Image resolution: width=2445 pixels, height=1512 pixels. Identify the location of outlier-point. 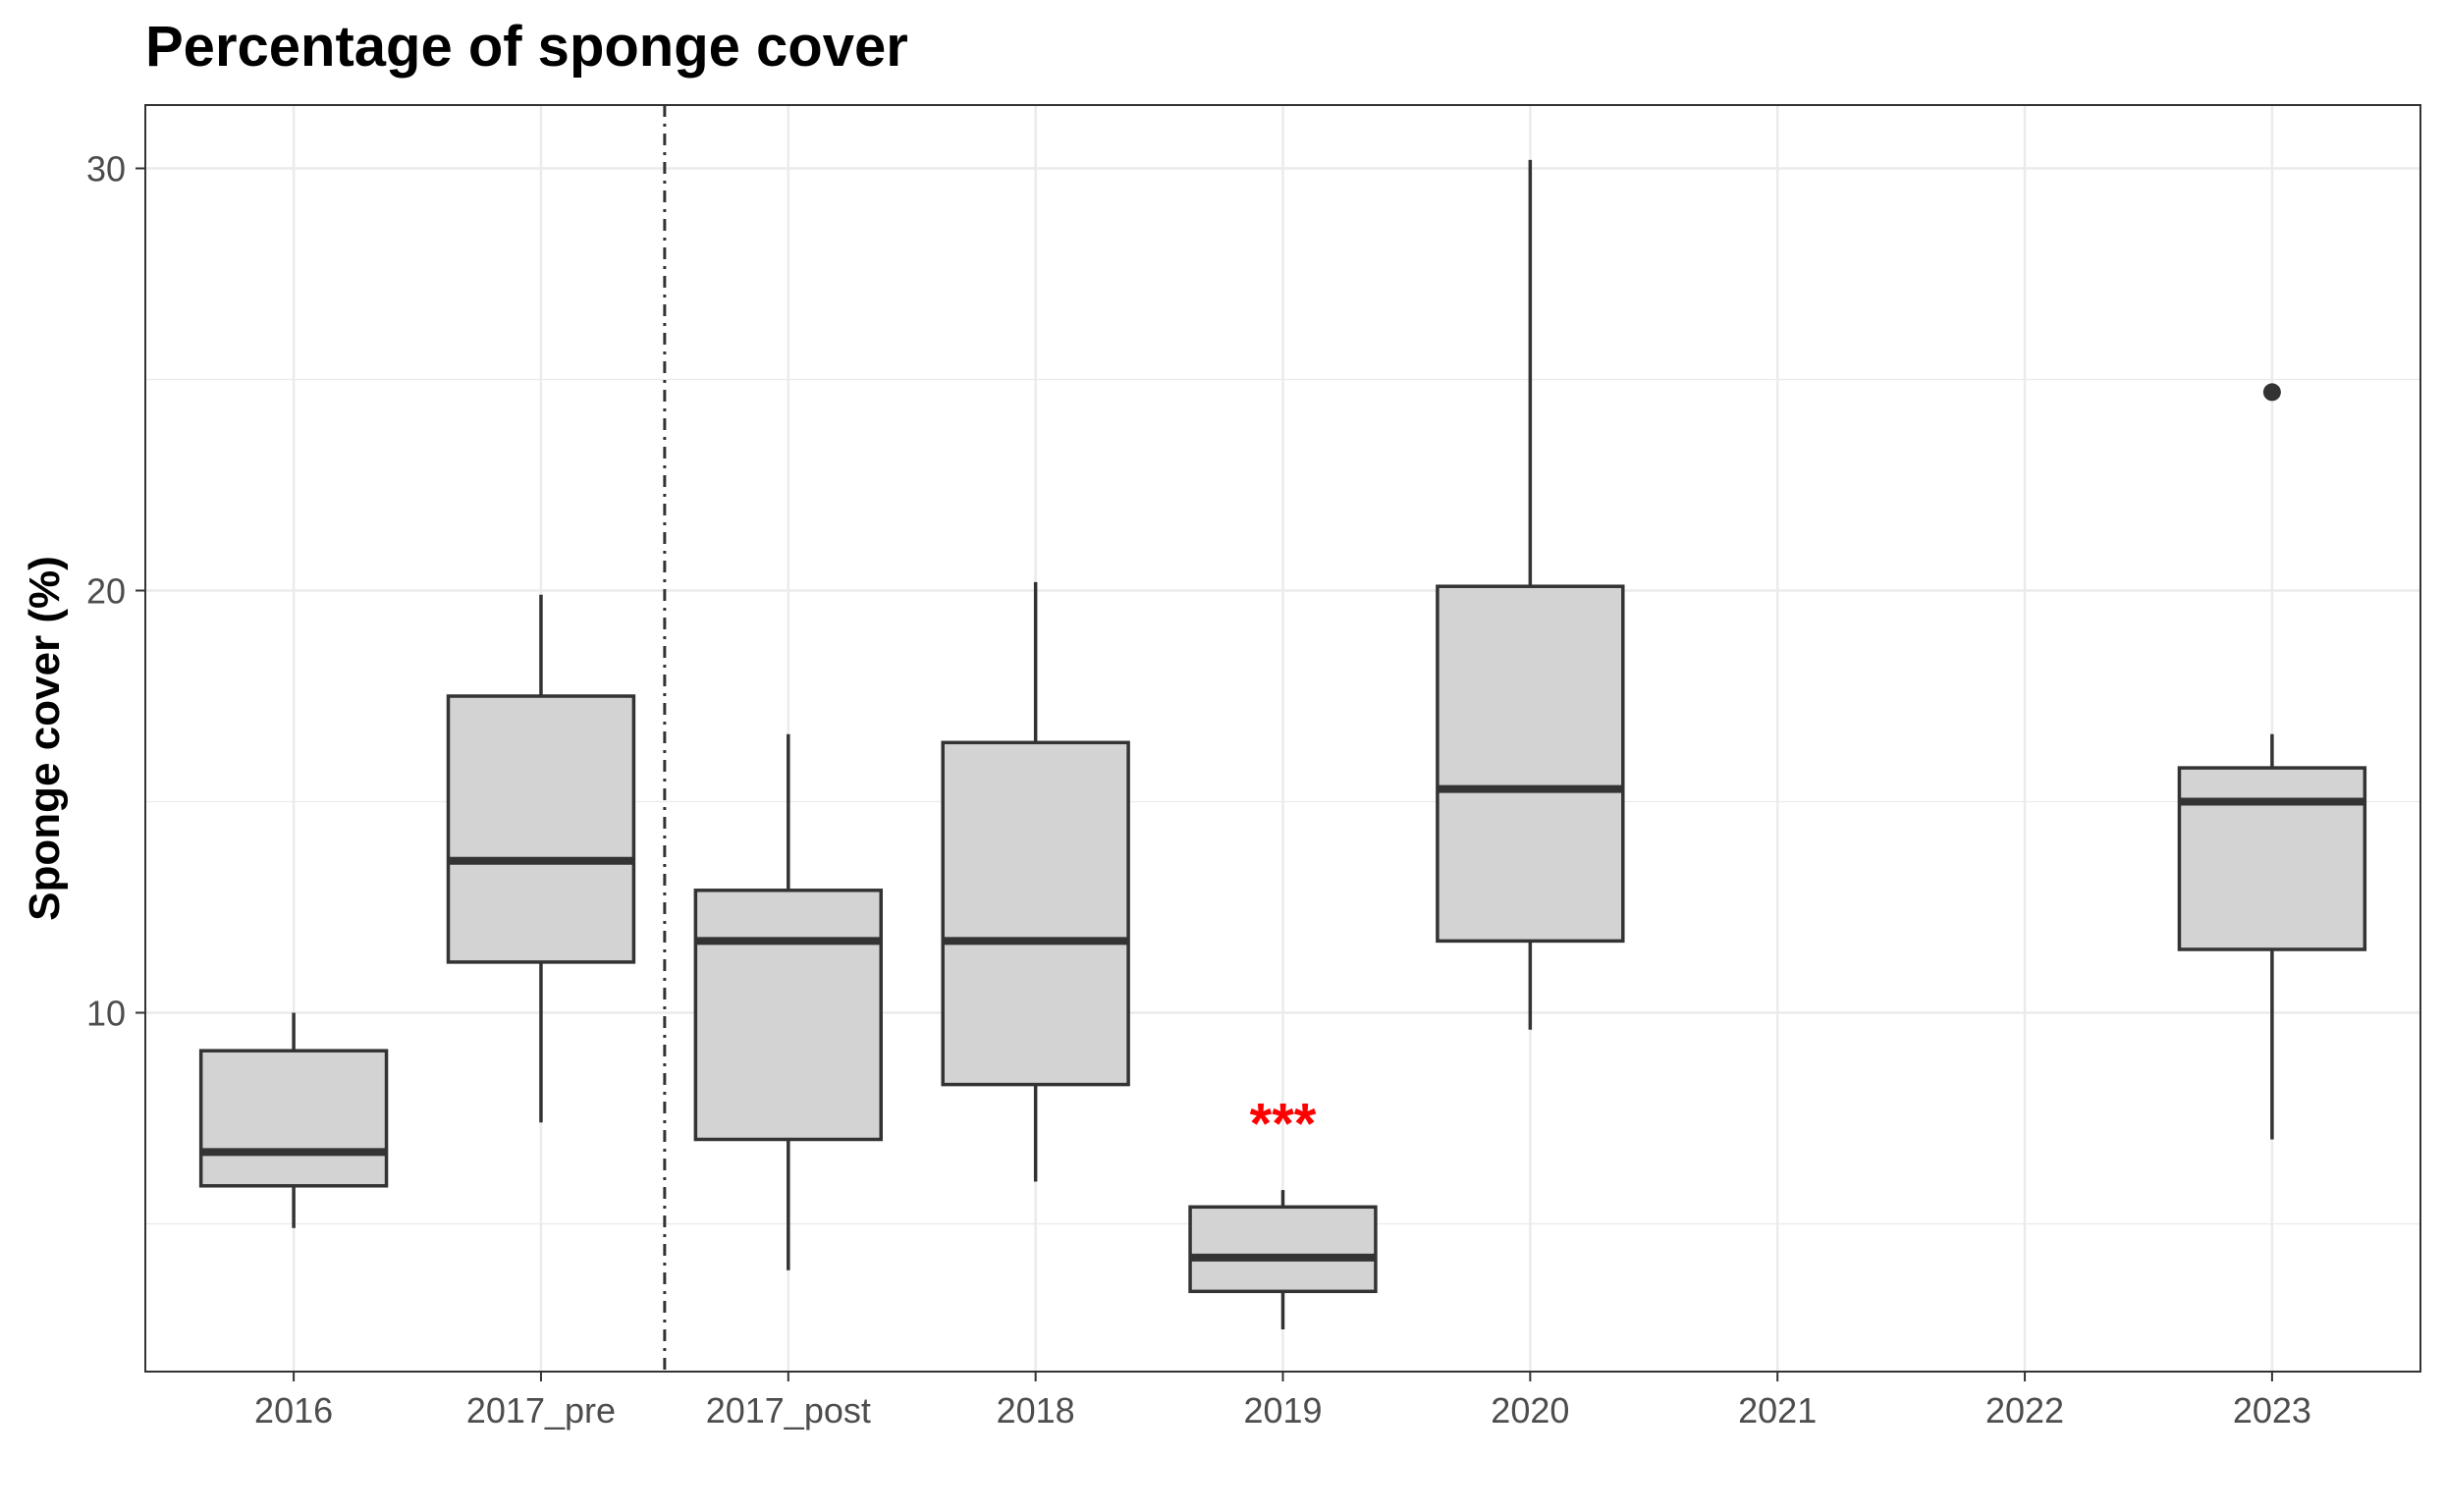
(2271, 392).